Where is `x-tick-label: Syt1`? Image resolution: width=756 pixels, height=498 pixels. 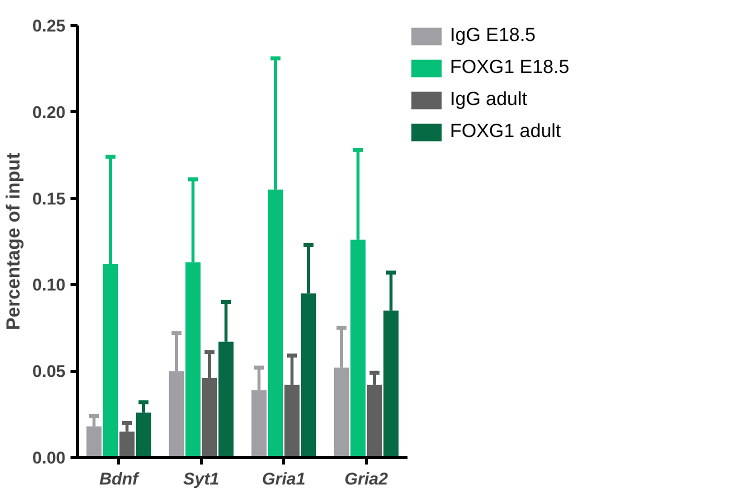 x-tick-label: Syt1 is located at coordinates (201, 479).